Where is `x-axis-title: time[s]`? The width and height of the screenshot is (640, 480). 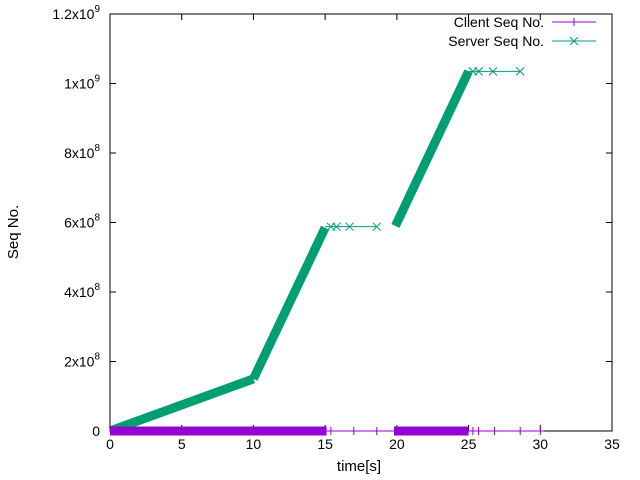
x-axis-title: time[s] is located at coordinates (359, 466).